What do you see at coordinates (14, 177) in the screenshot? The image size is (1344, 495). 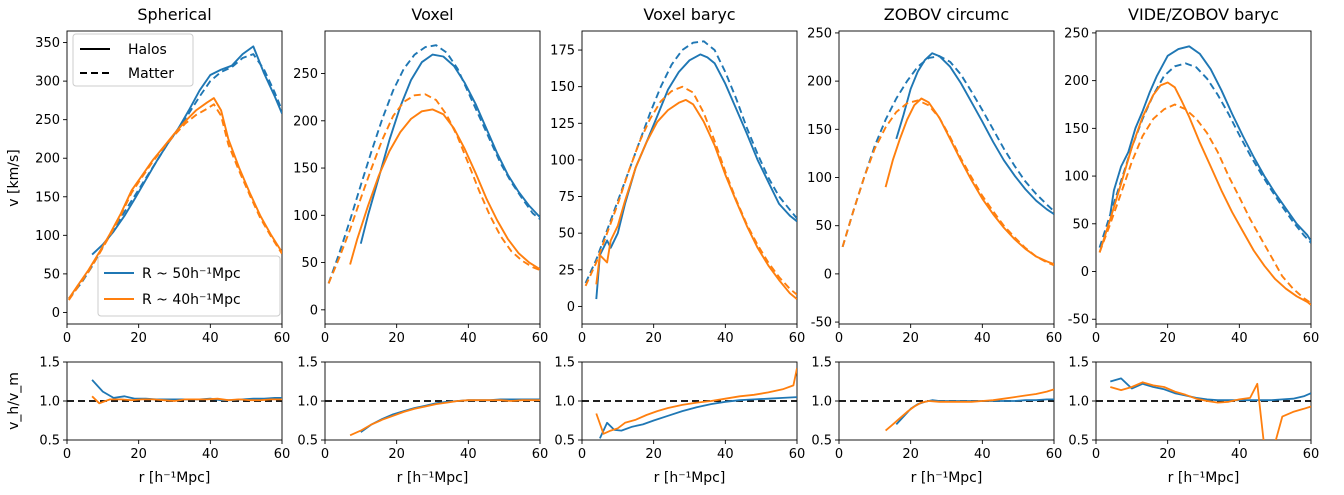 I see `y-axis-label: v [km/s]` at bounding box center [14, 177].